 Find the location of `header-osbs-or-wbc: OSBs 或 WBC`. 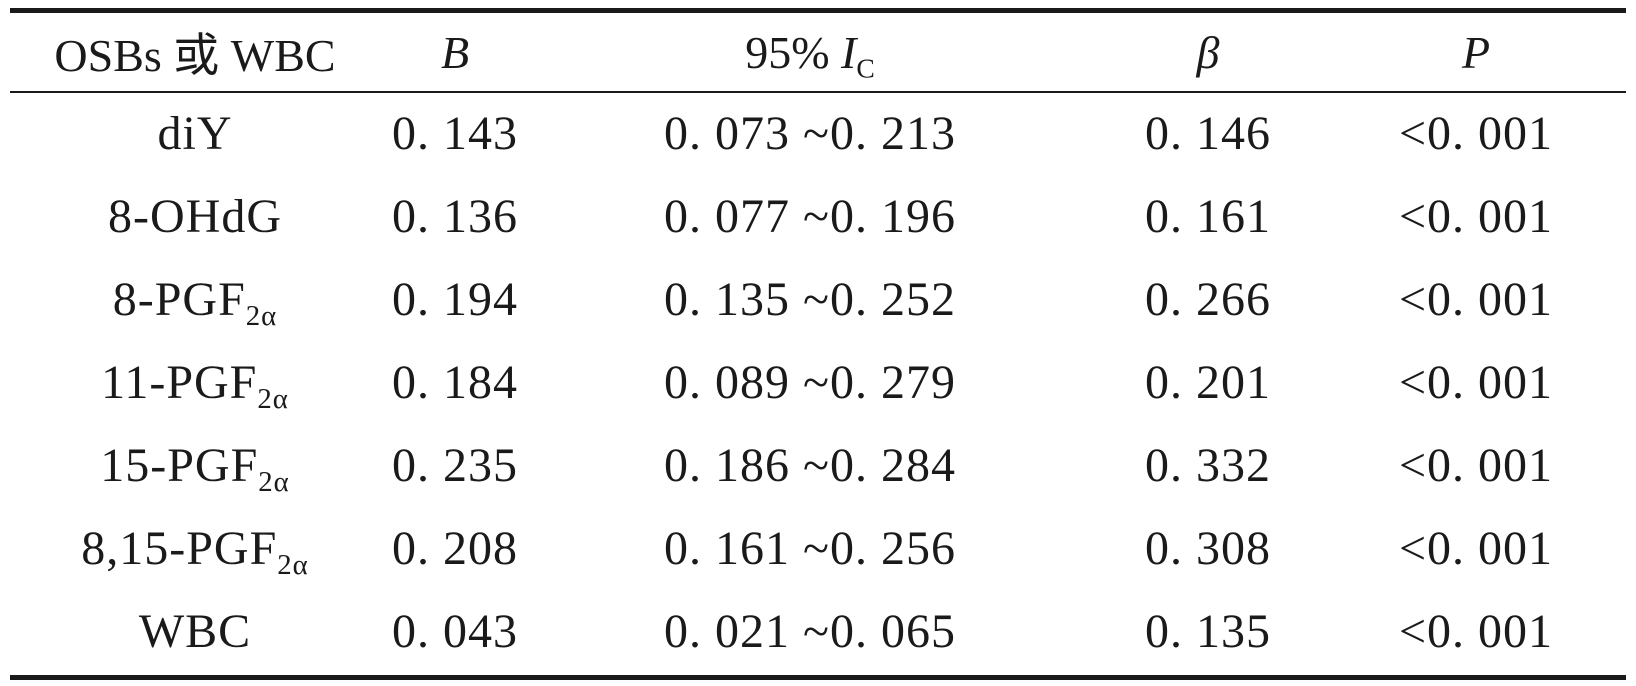

header-osbs-or-wbc: OSBs 或 WBC is located at coordinates (195, 55).